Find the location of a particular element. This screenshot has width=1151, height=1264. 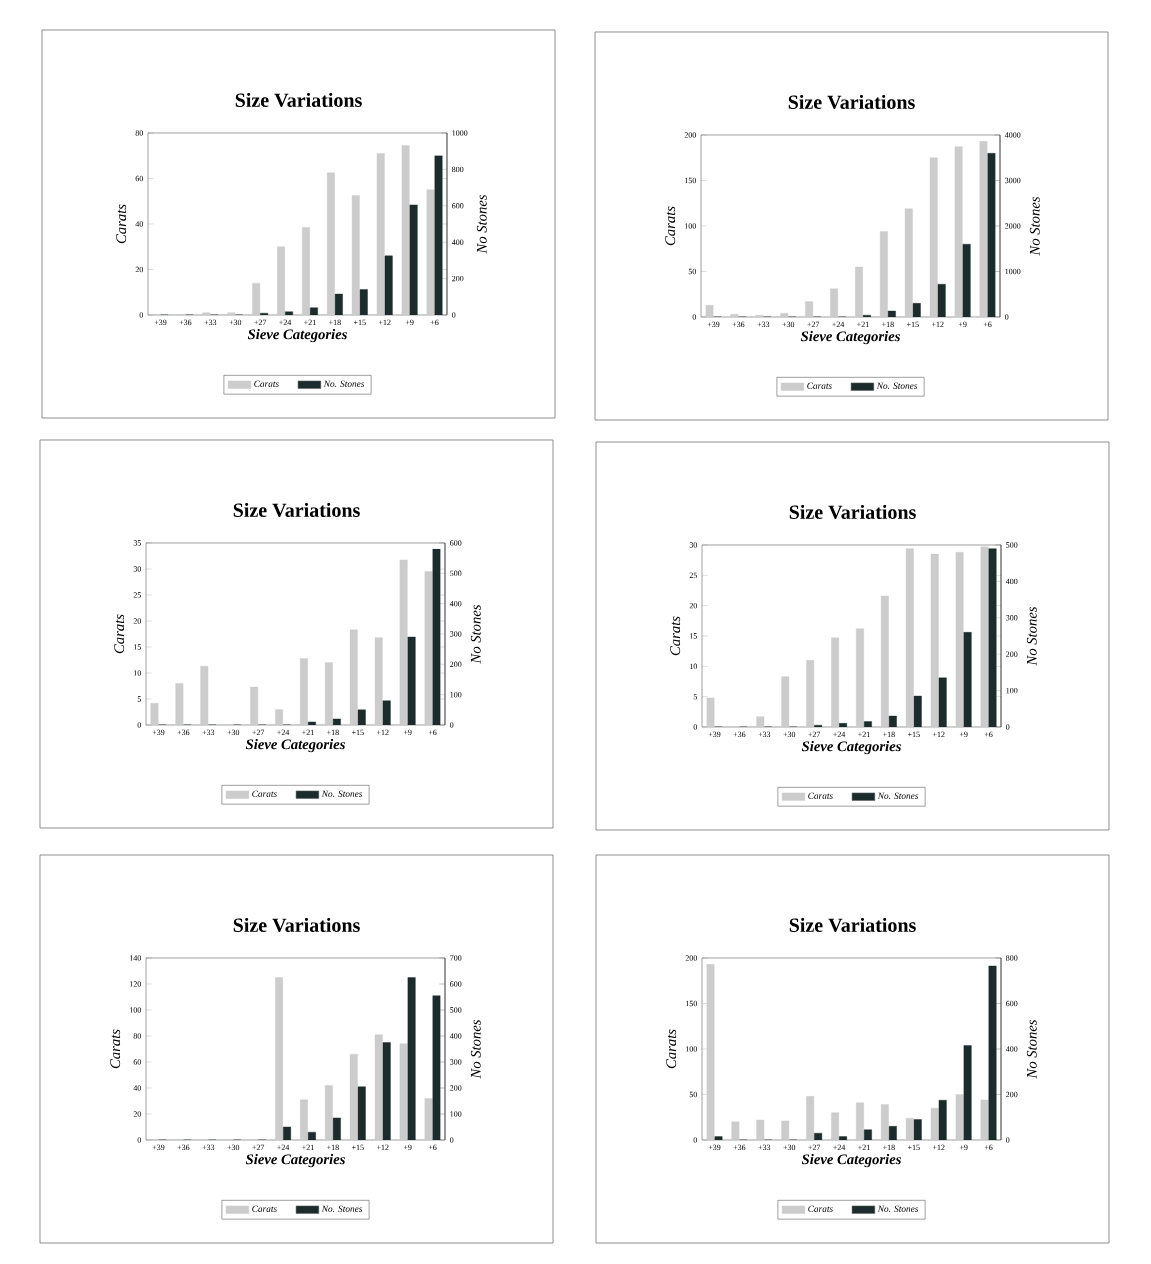

y-tick-label: 40 is located at coordinates (139, 224).